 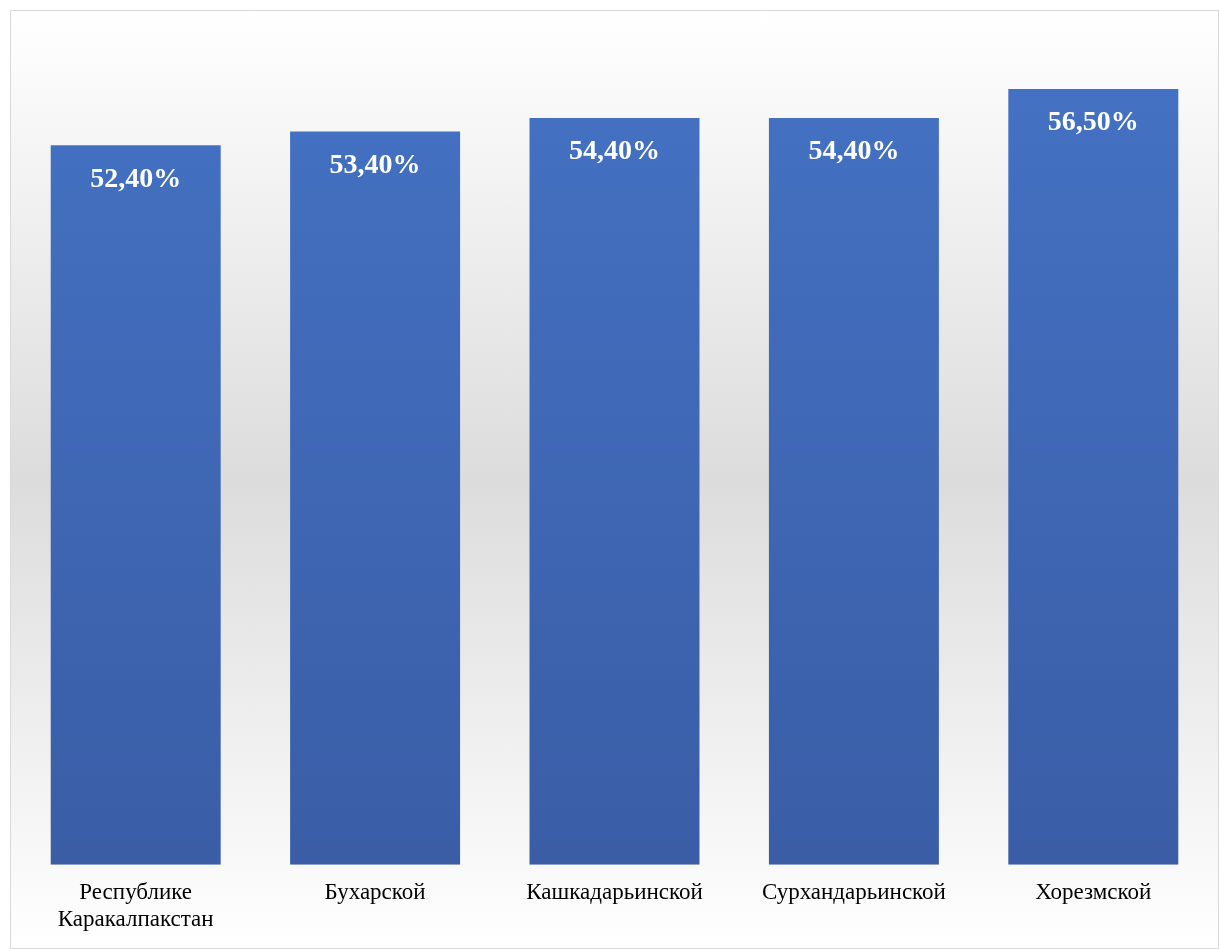 I want to click on x-tick-label: Кашкадарьинской, so click(x=614, y=891).